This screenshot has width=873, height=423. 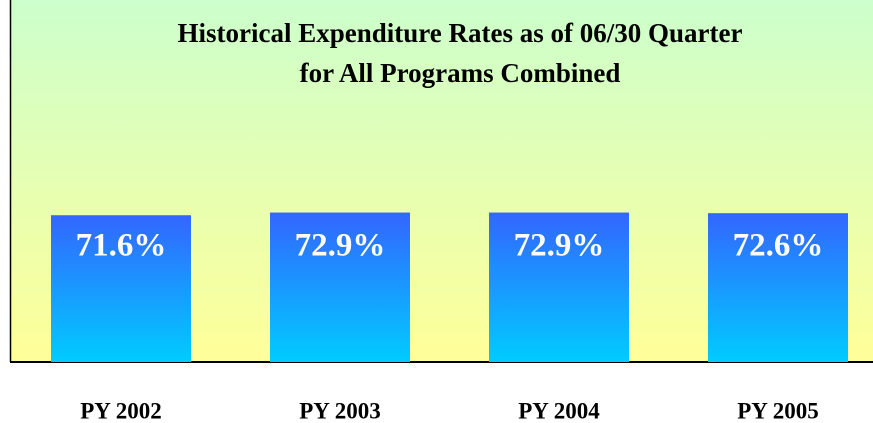 I want to click on x-tick-label: PY 2004, so click(x=559, y=410).